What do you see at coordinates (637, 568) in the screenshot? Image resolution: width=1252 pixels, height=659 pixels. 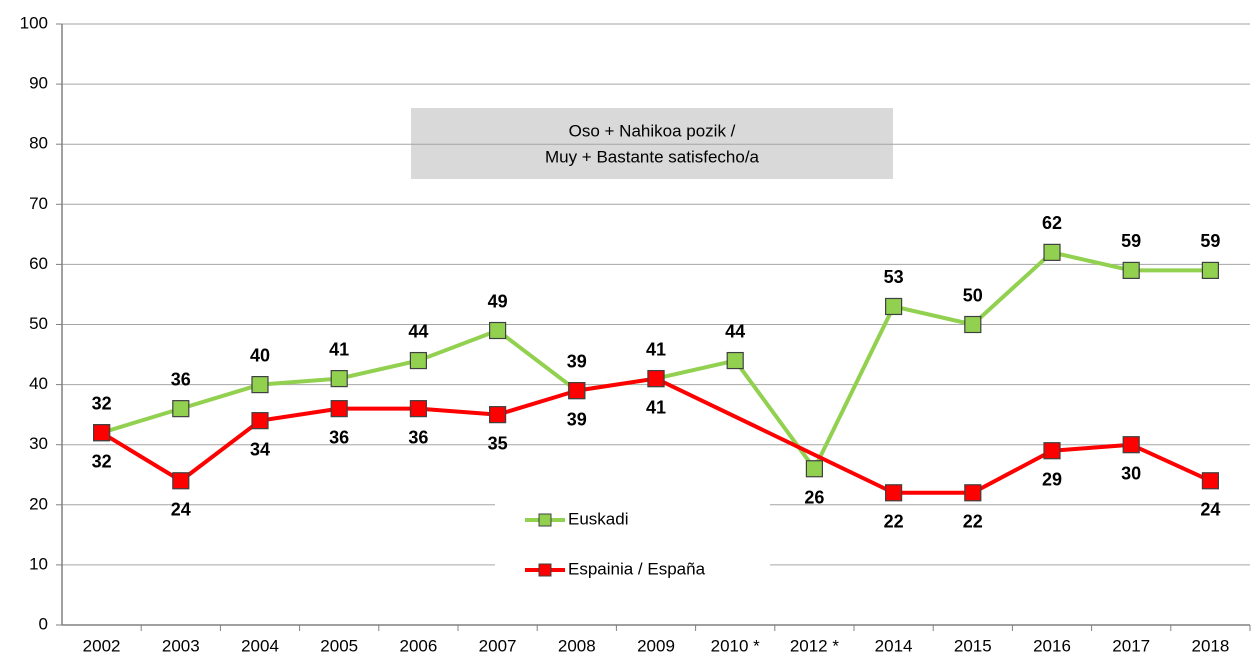 I see `legend-label: Espainia / España` at bounding box center [637, 568].